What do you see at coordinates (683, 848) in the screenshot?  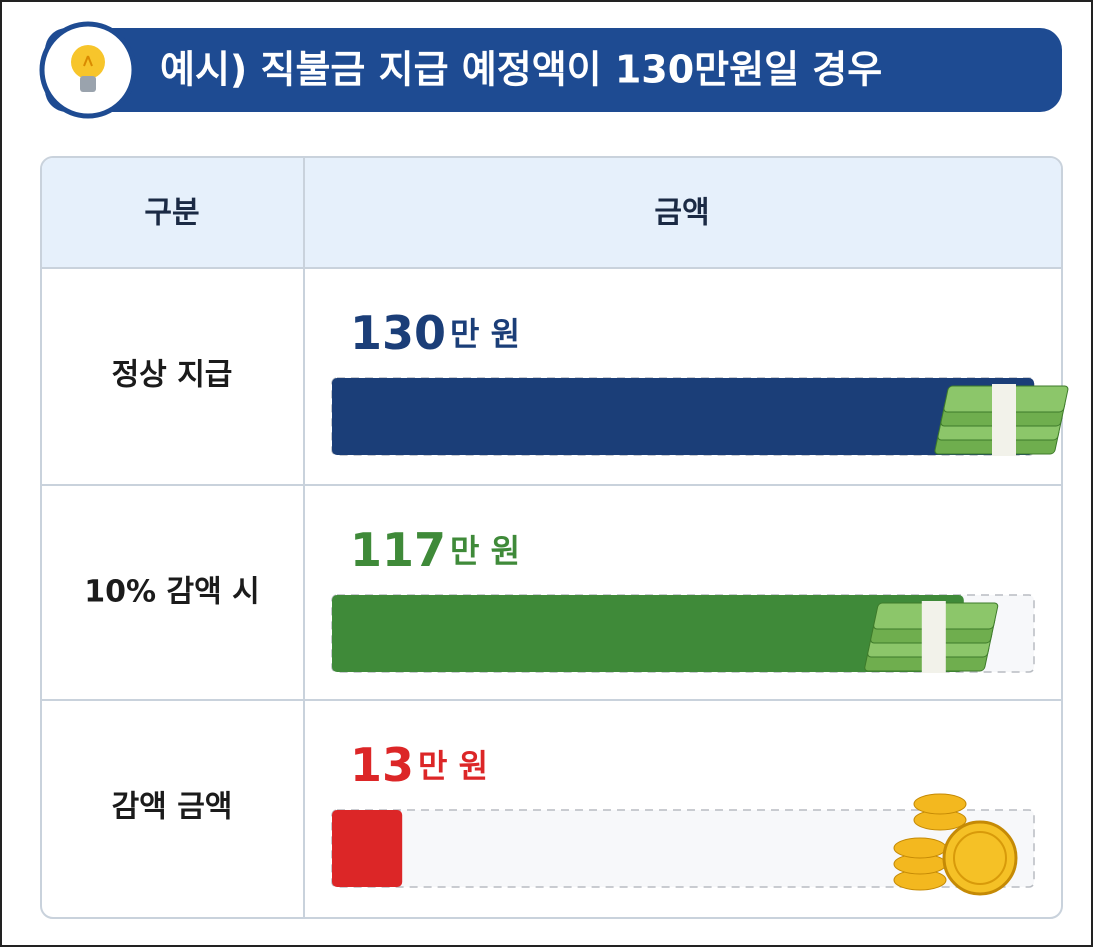 I see `bar-track` at bounding box center [683, 848].